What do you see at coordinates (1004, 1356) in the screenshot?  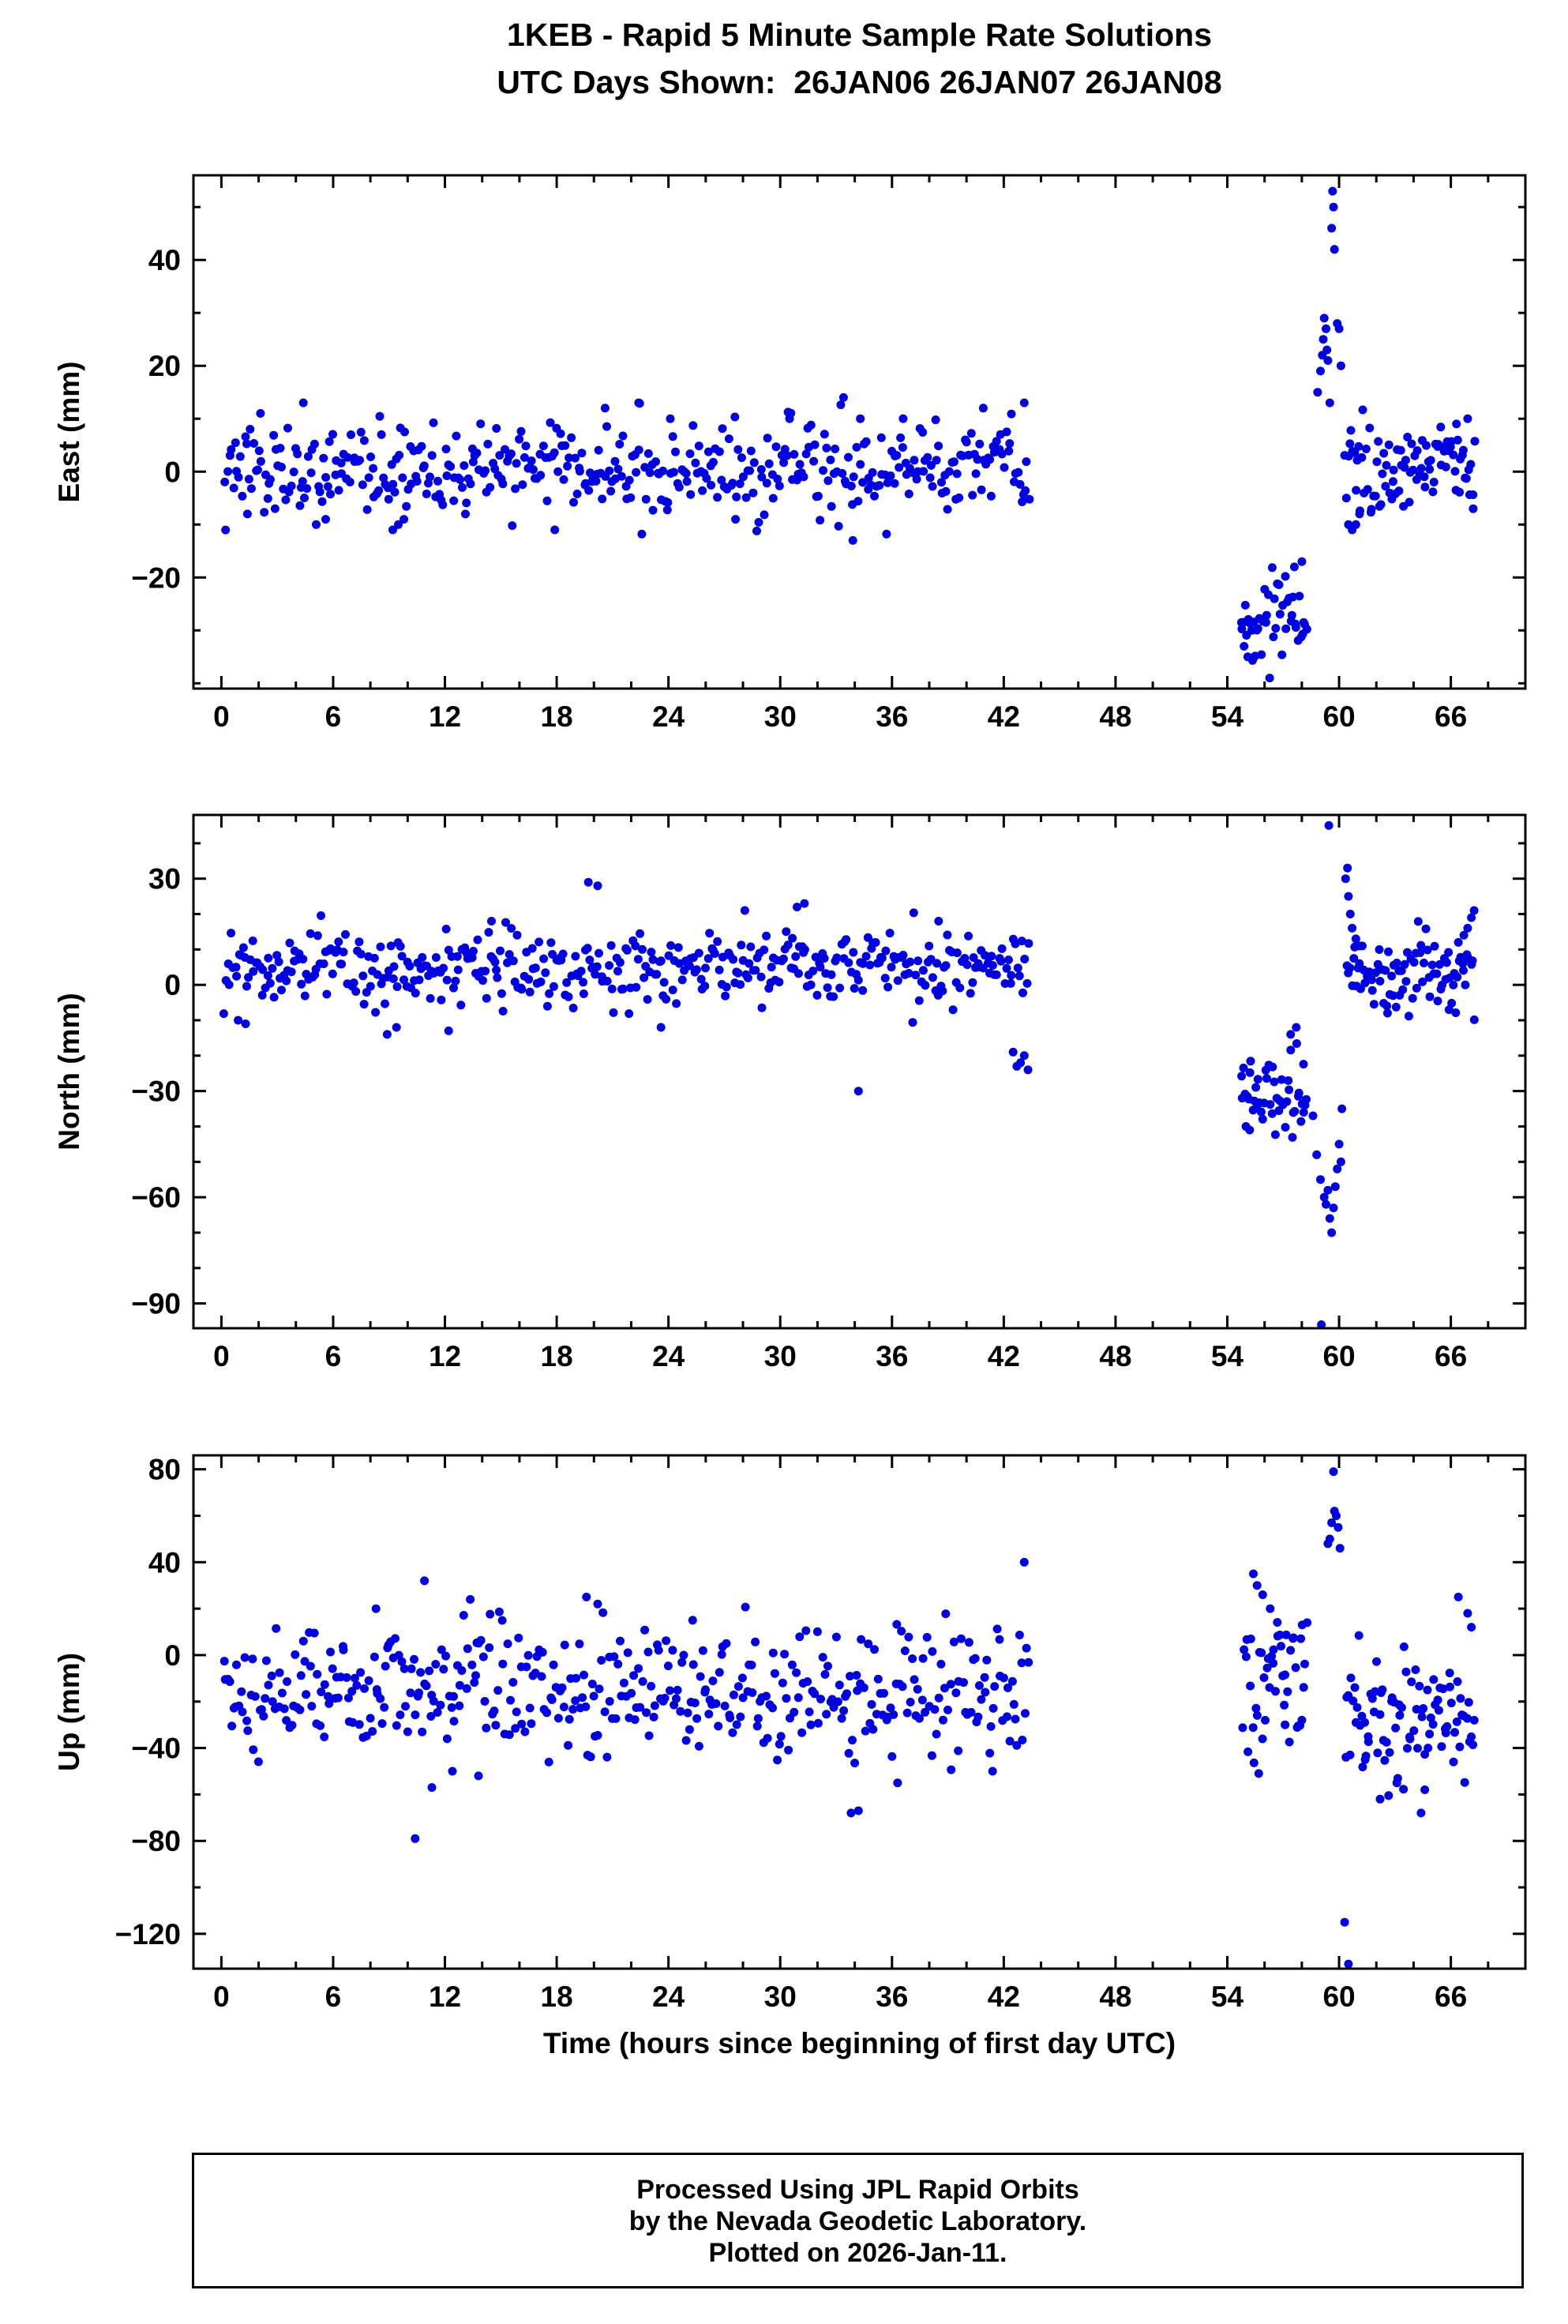 I see `x-tick-label: 42` at bounding box center [1004, 1356].